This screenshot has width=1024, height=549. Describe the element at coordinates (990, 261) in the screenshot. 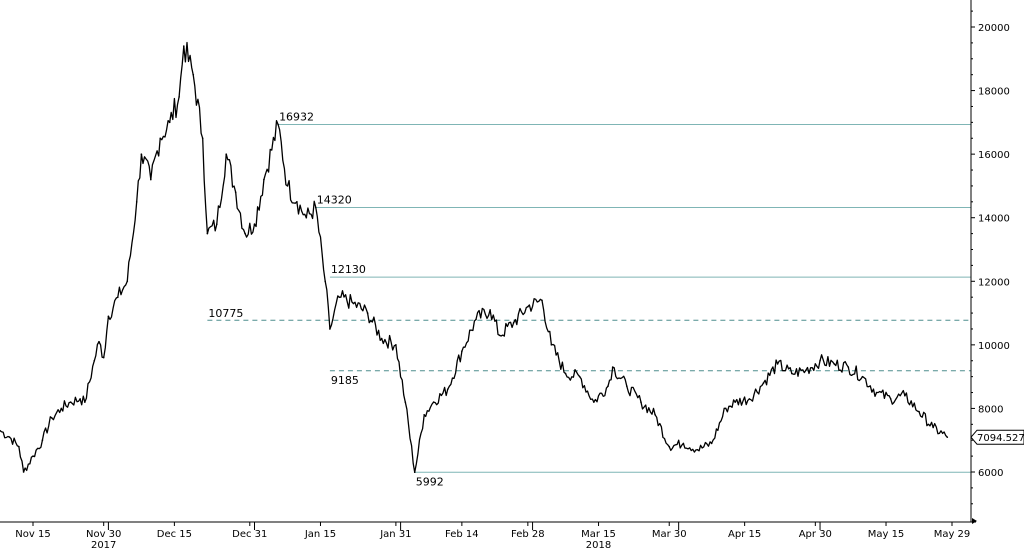

I see `y-axis: 6000 8000 10000 12000 14000 16000 18000 20000` at that location.